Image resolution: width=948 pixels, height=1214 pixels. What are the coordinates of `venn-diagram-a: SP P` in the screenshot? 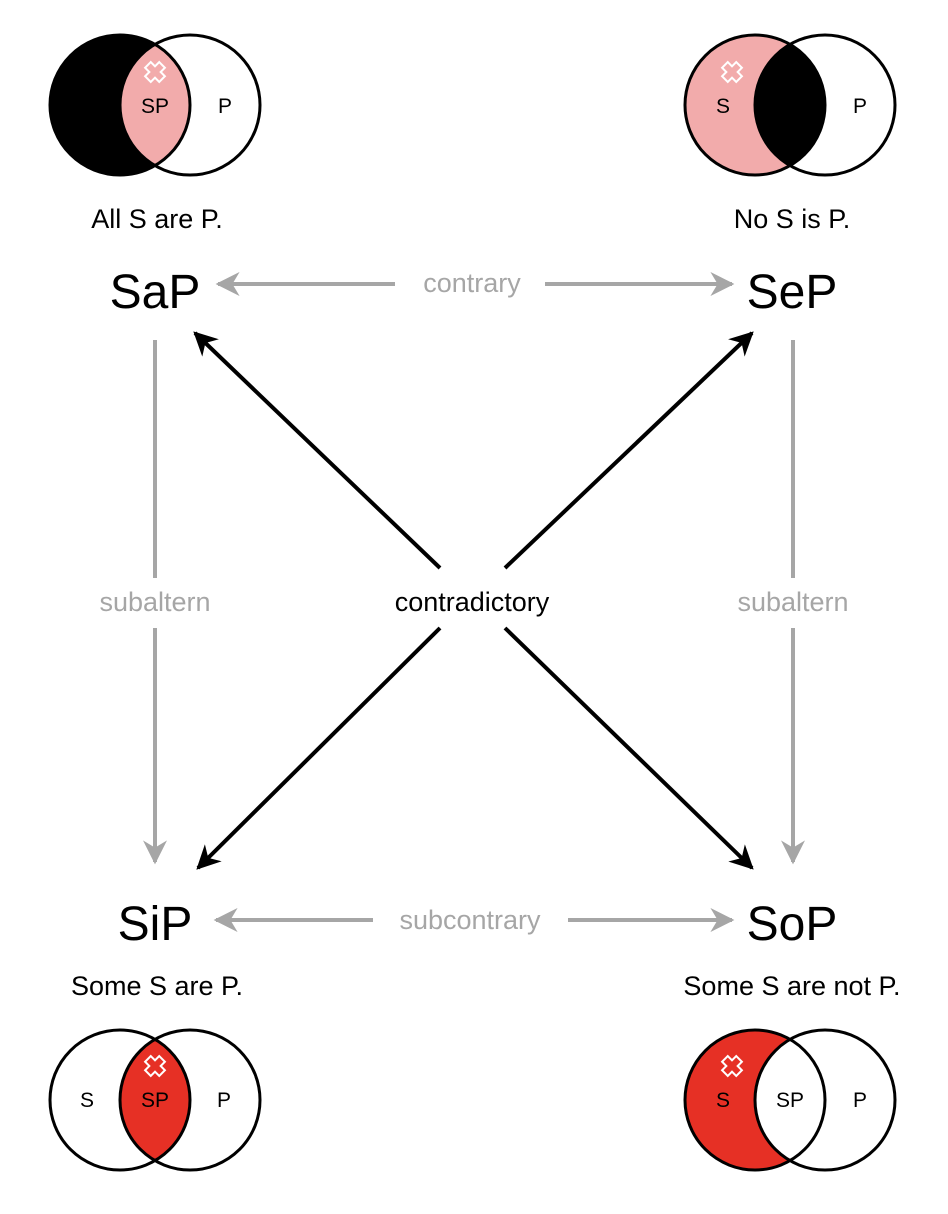 It's located at (155, 105).